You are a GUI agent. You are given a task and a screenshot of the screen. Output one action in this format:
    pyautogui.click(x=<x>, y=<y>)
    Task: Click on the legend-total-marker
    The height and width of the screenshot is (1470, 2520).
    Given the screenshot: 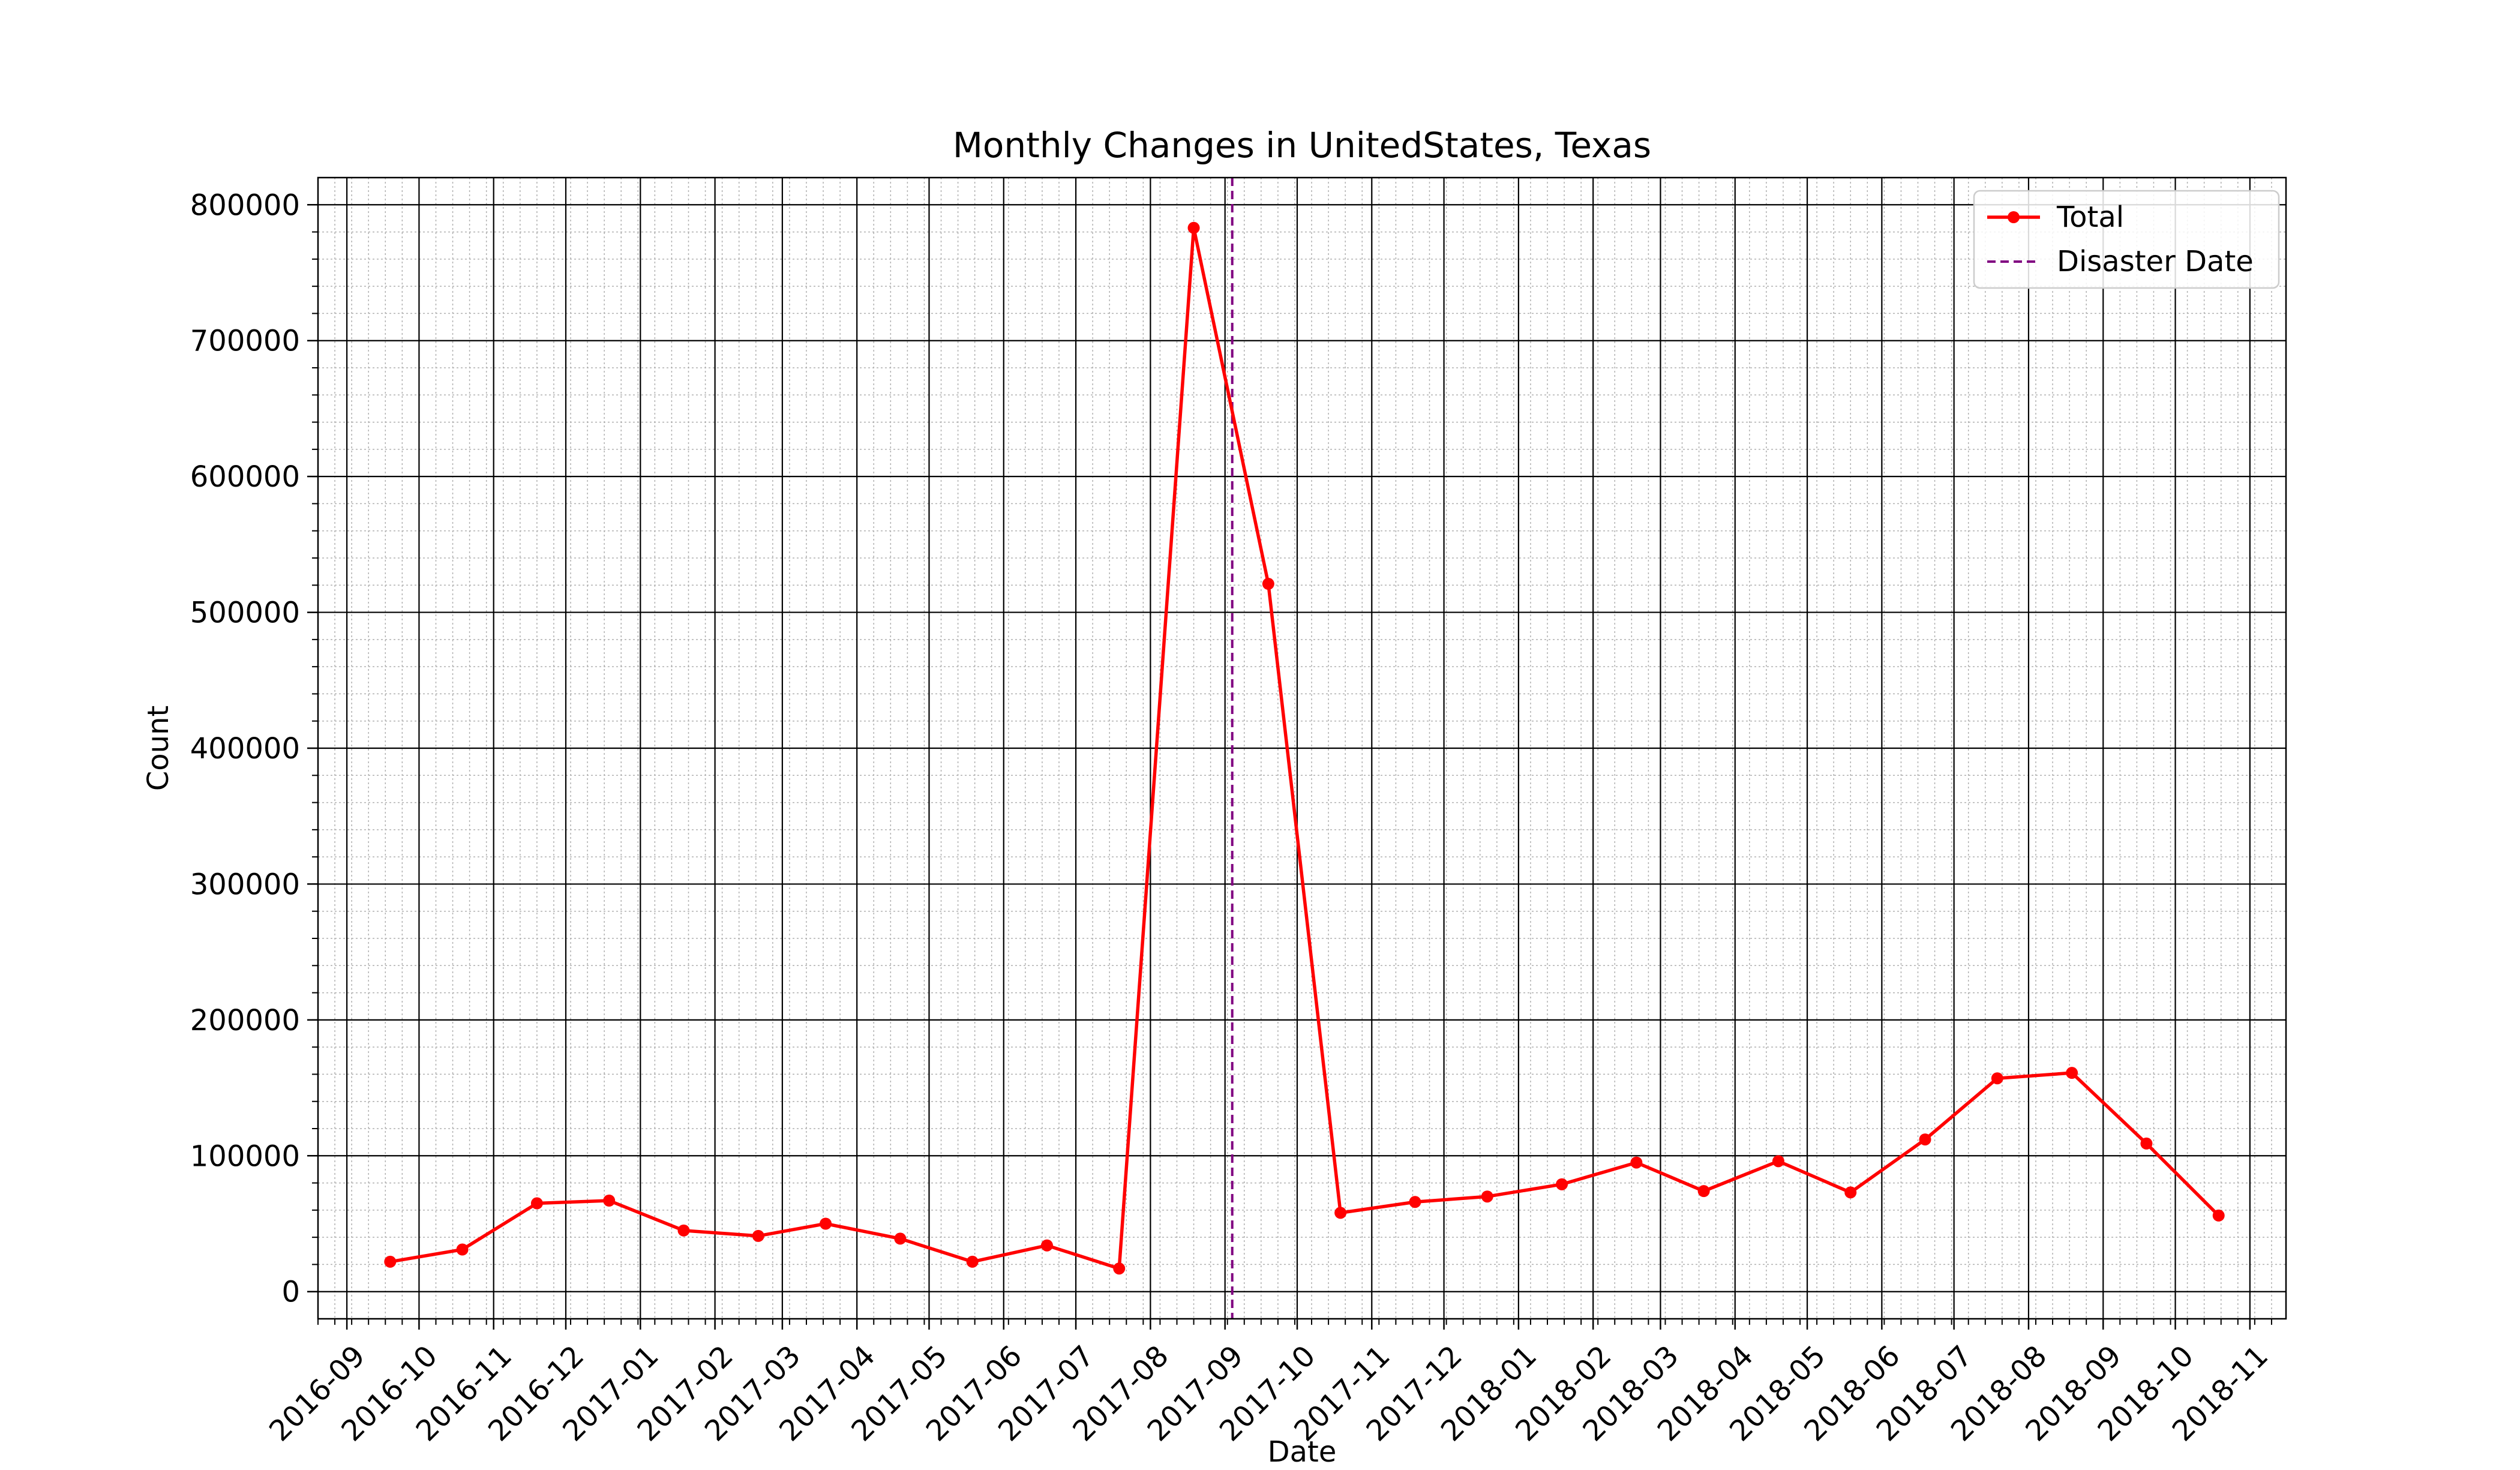 What is the action you would take?
    pyautogui.click(x=2014, y=217)
    